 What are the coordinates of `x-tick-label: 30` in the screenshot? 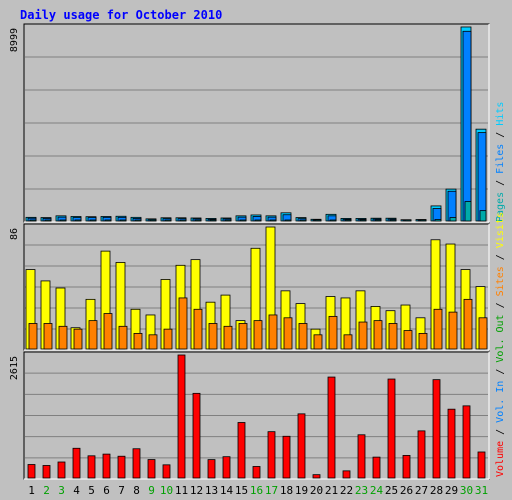 It's located at (466, 490).